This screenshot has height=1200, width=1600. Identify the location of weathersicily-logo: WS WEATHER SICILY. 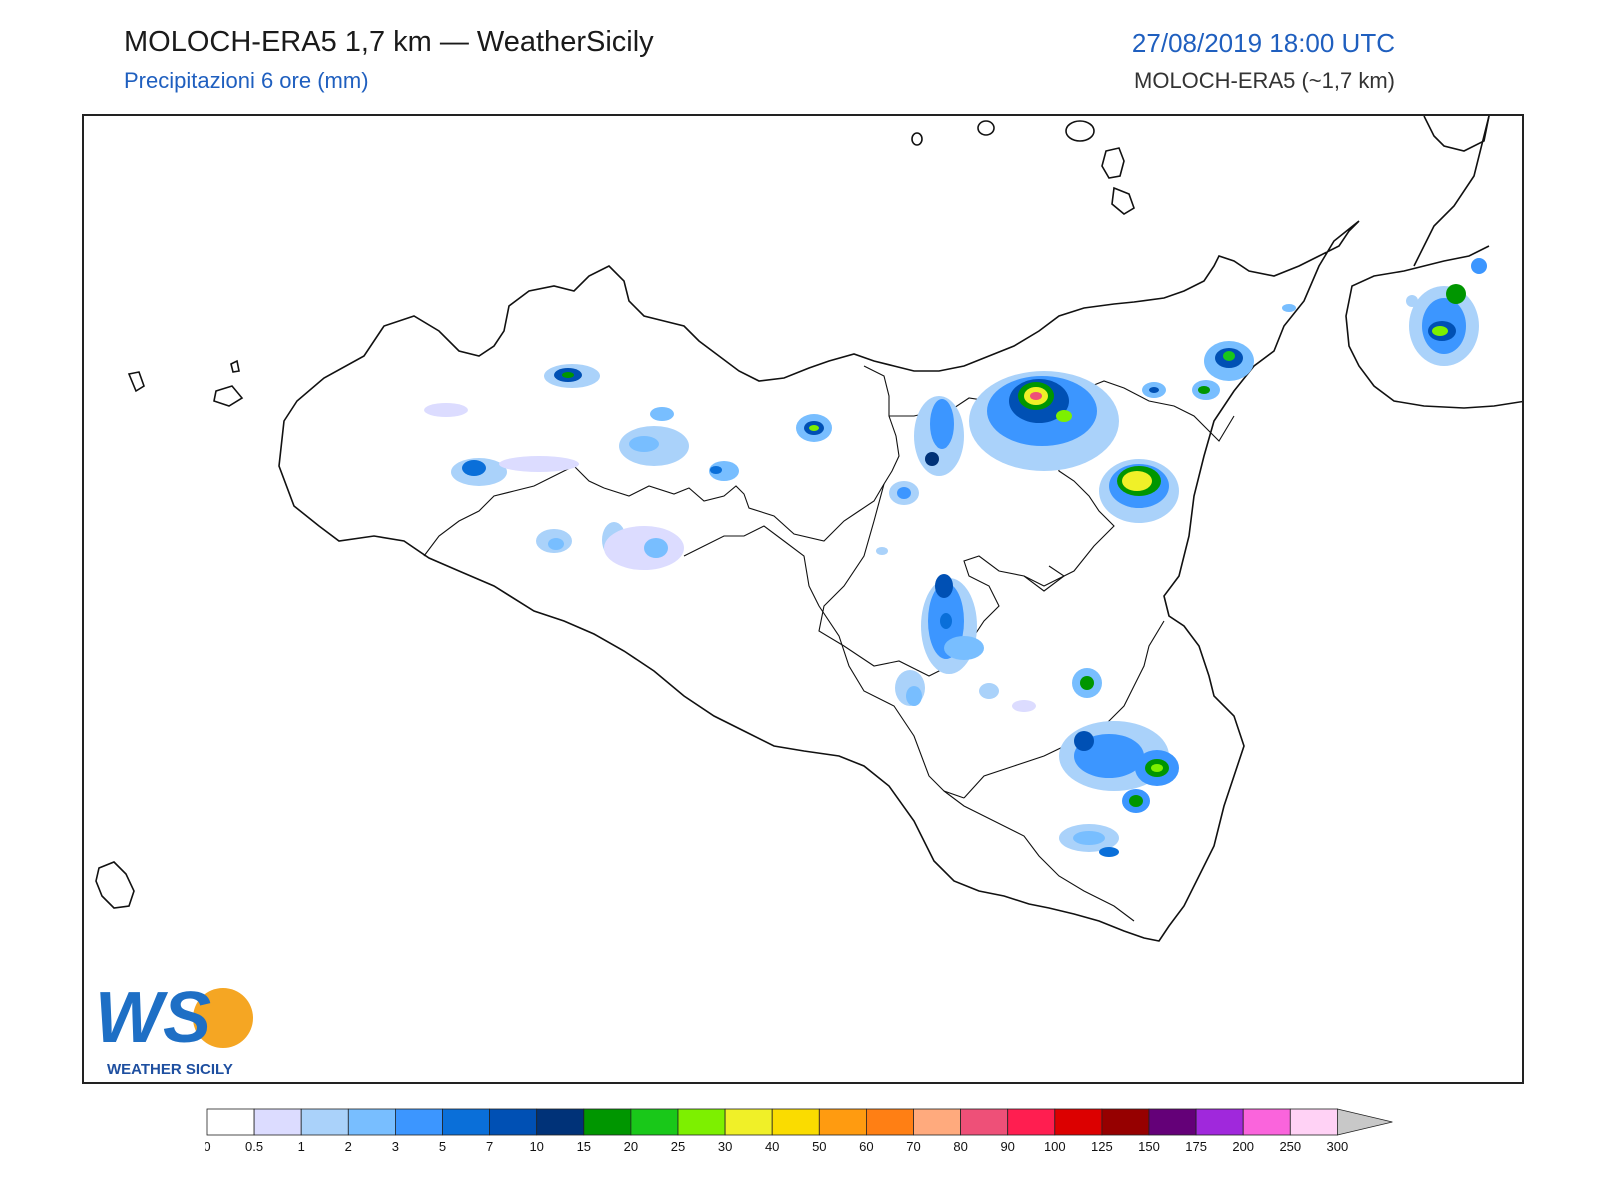
(175, 1029).